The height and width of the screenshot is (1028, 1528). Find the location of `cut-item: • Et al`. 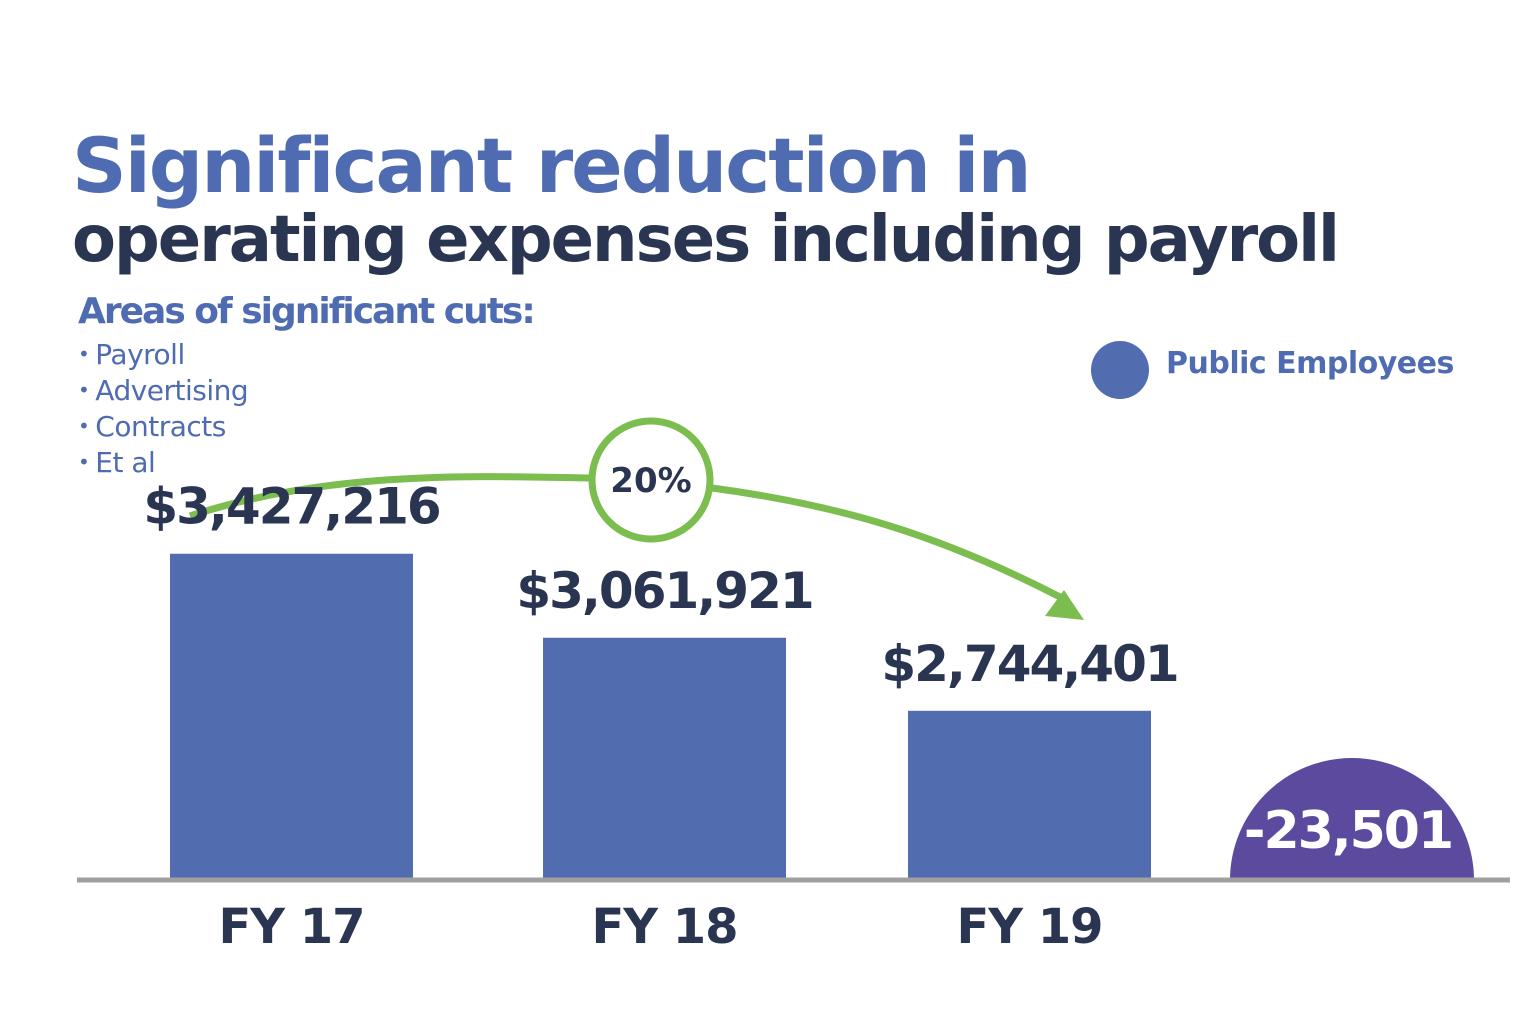

cut-item: • Et al is located at coordinates (163, 462).